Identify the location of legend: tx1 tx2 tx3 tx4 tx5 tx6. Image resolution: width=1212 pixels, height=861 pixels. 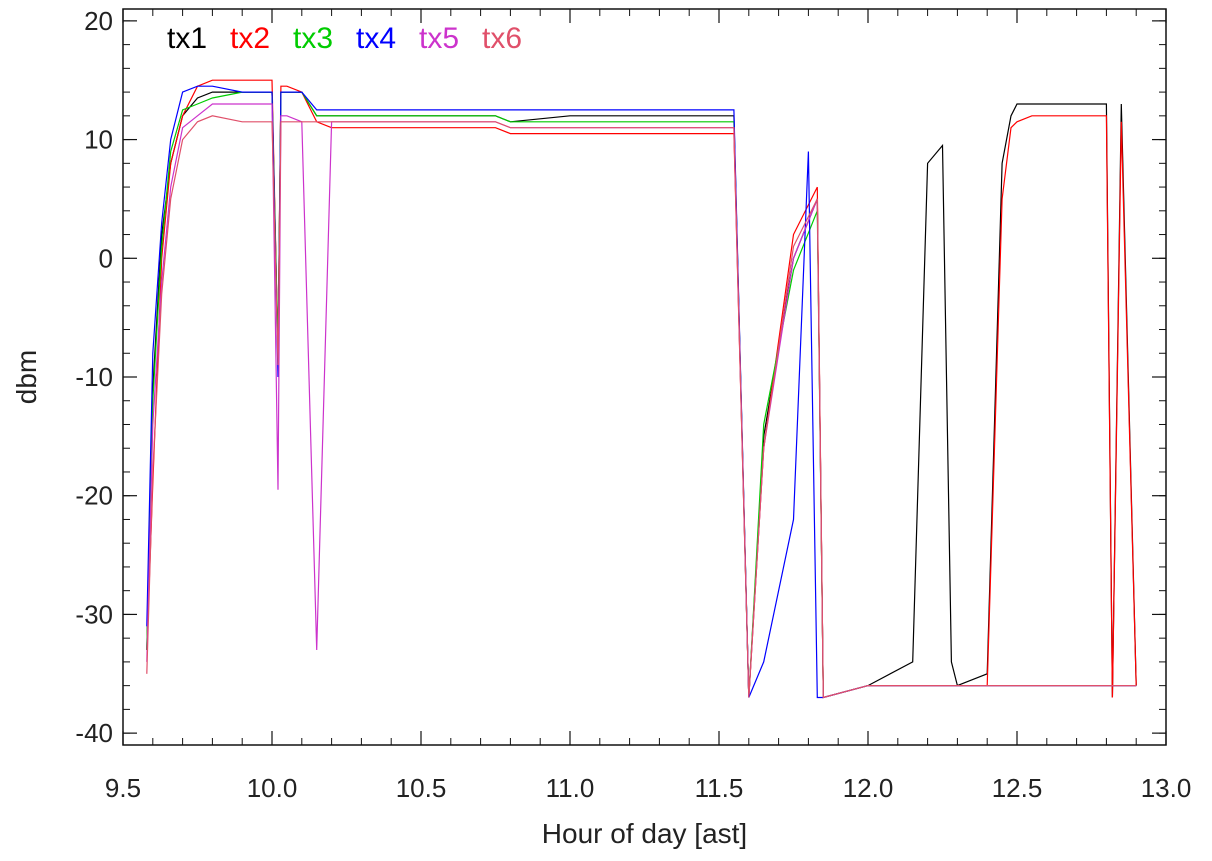
(344, 38).